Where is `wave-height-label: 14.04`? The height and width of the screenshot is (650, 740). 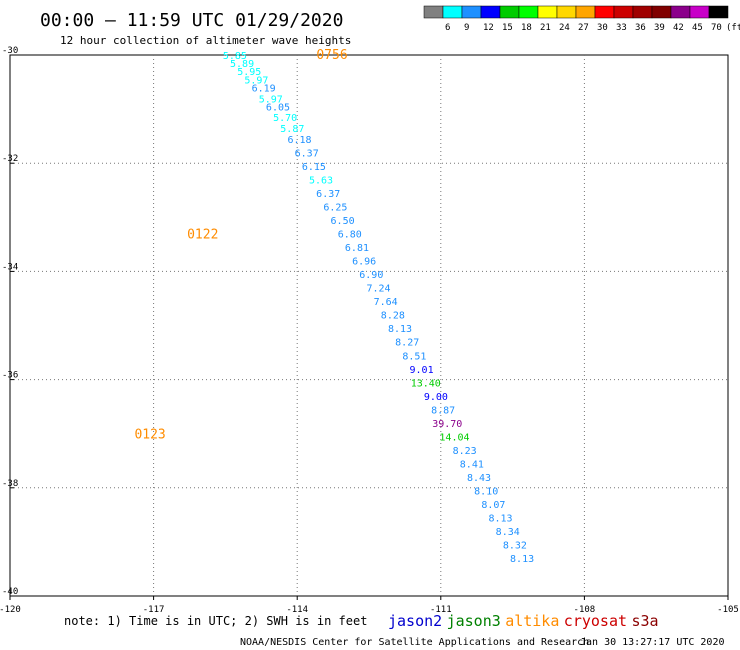
wave-height-label: 14.04 is located at coordinates (454, 437).